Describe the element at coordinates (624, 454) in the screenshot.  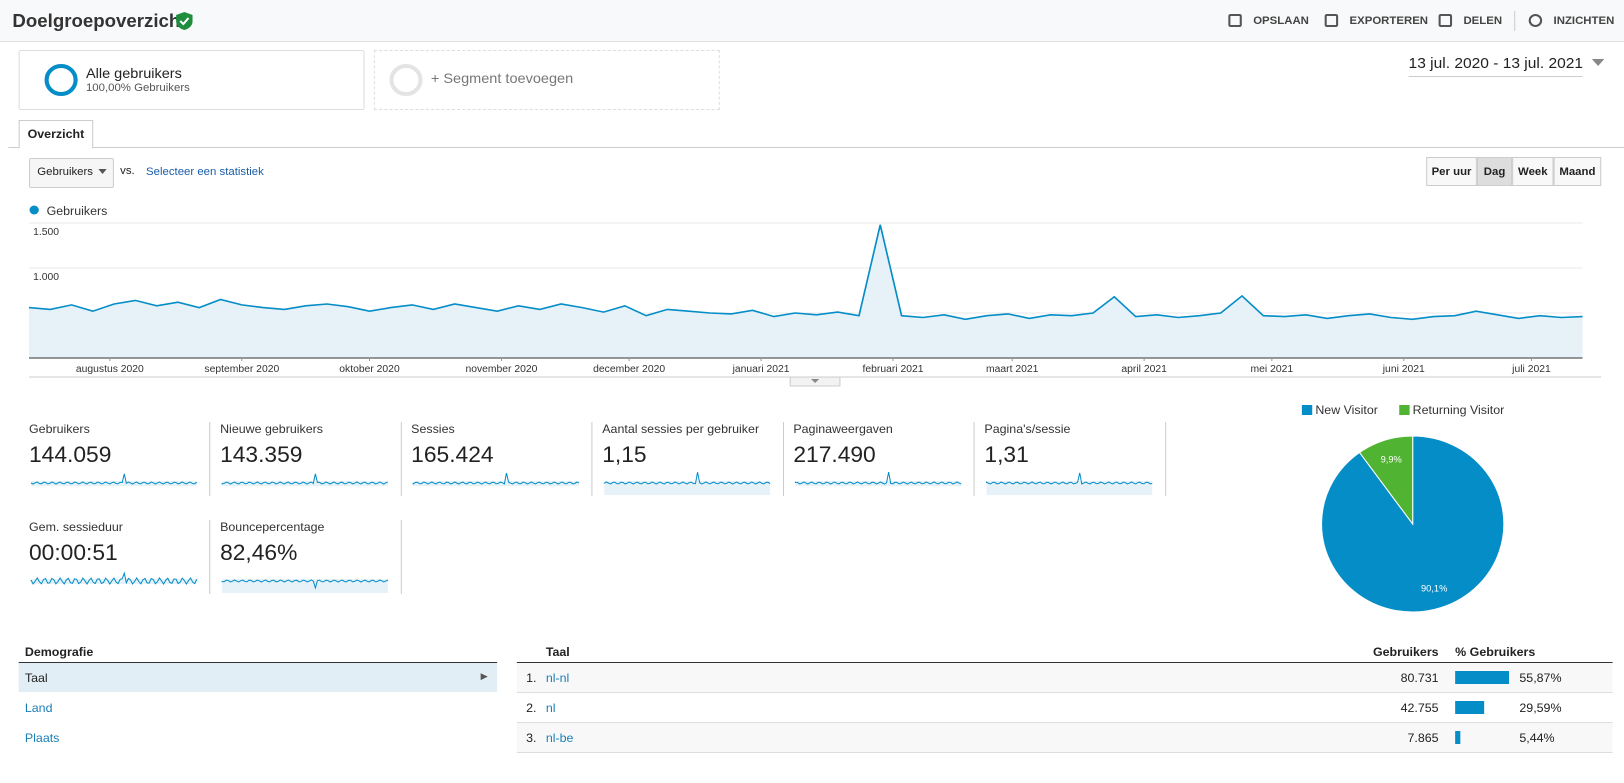
I see `metric-value: 1,15` at that location.